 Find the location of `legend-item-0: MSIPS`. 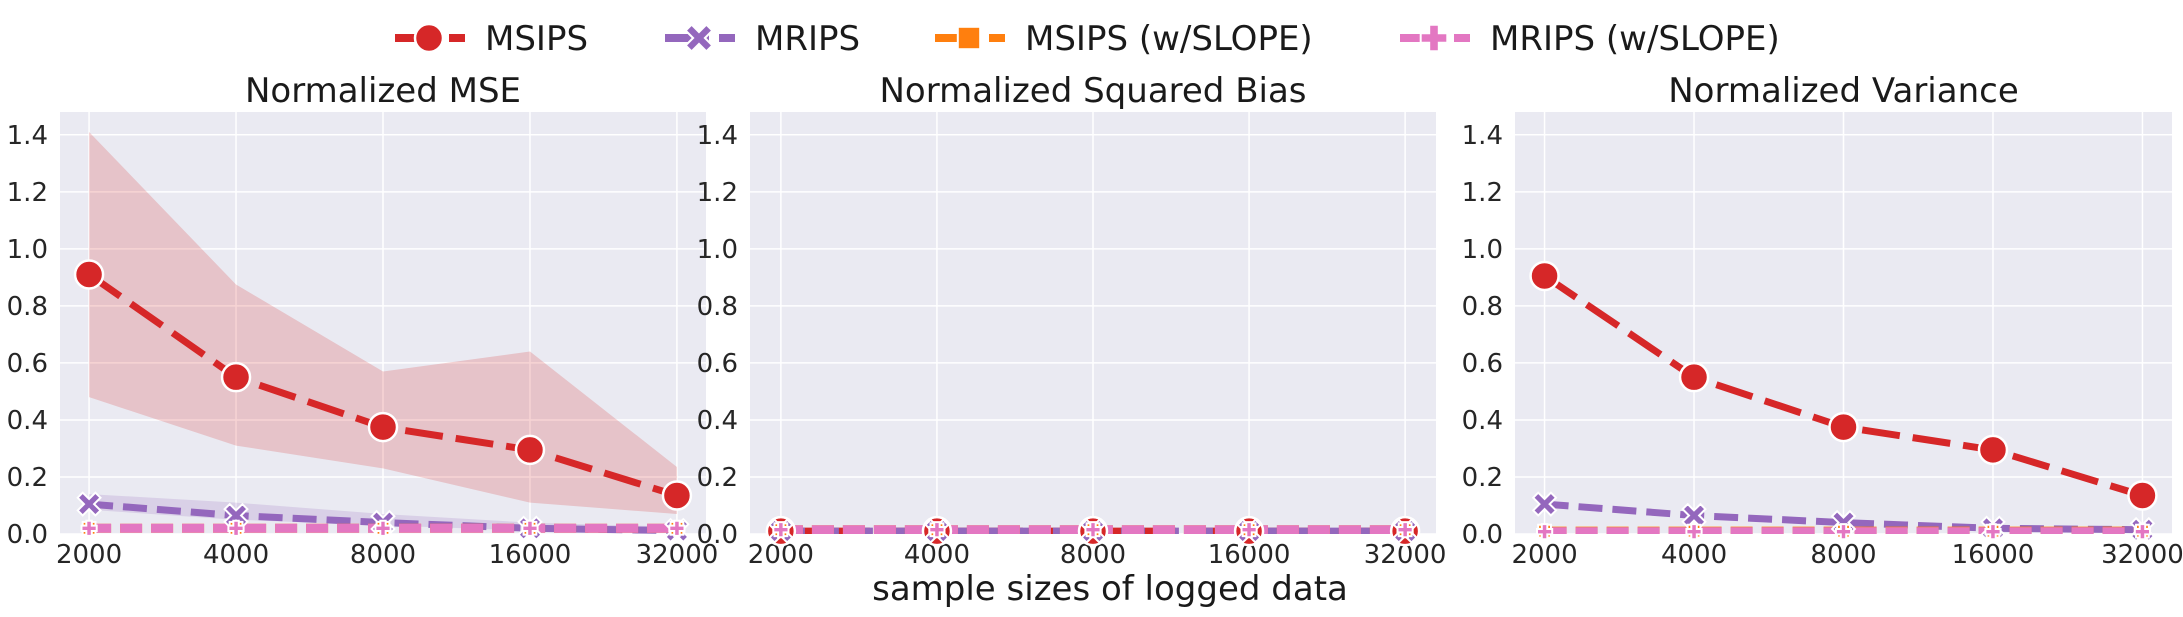

legend-item-0: MSIPS is located at coordinates (491, 39).